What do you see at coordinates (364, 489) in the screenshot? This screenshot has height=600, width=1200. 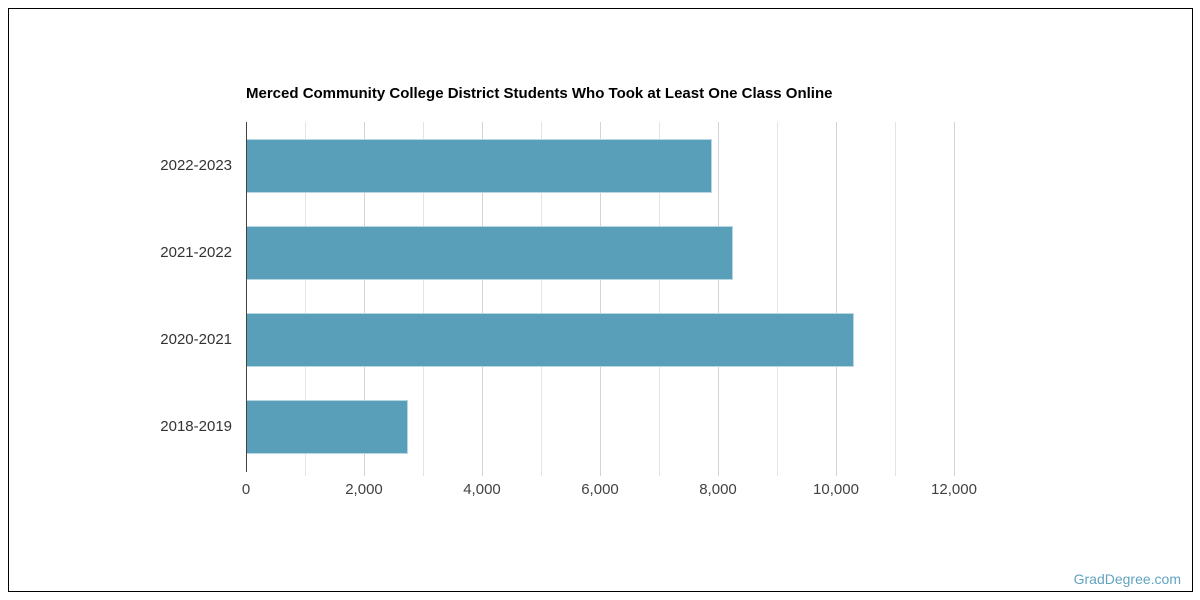 I see `x-tick-label: 2,000` at bounding box center [364, 489].